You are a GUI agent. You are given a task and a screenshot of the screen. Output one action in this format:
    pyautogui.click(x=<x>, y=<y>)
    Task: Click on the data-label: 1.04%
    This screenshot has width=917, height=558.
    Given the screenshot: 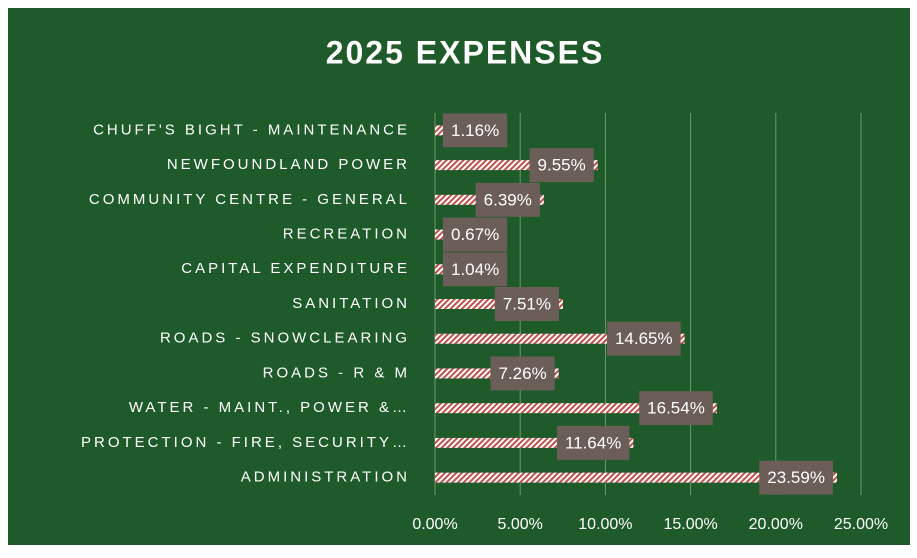 What is the action you would take?
    pyautogui.click(x=475, y=269)
    